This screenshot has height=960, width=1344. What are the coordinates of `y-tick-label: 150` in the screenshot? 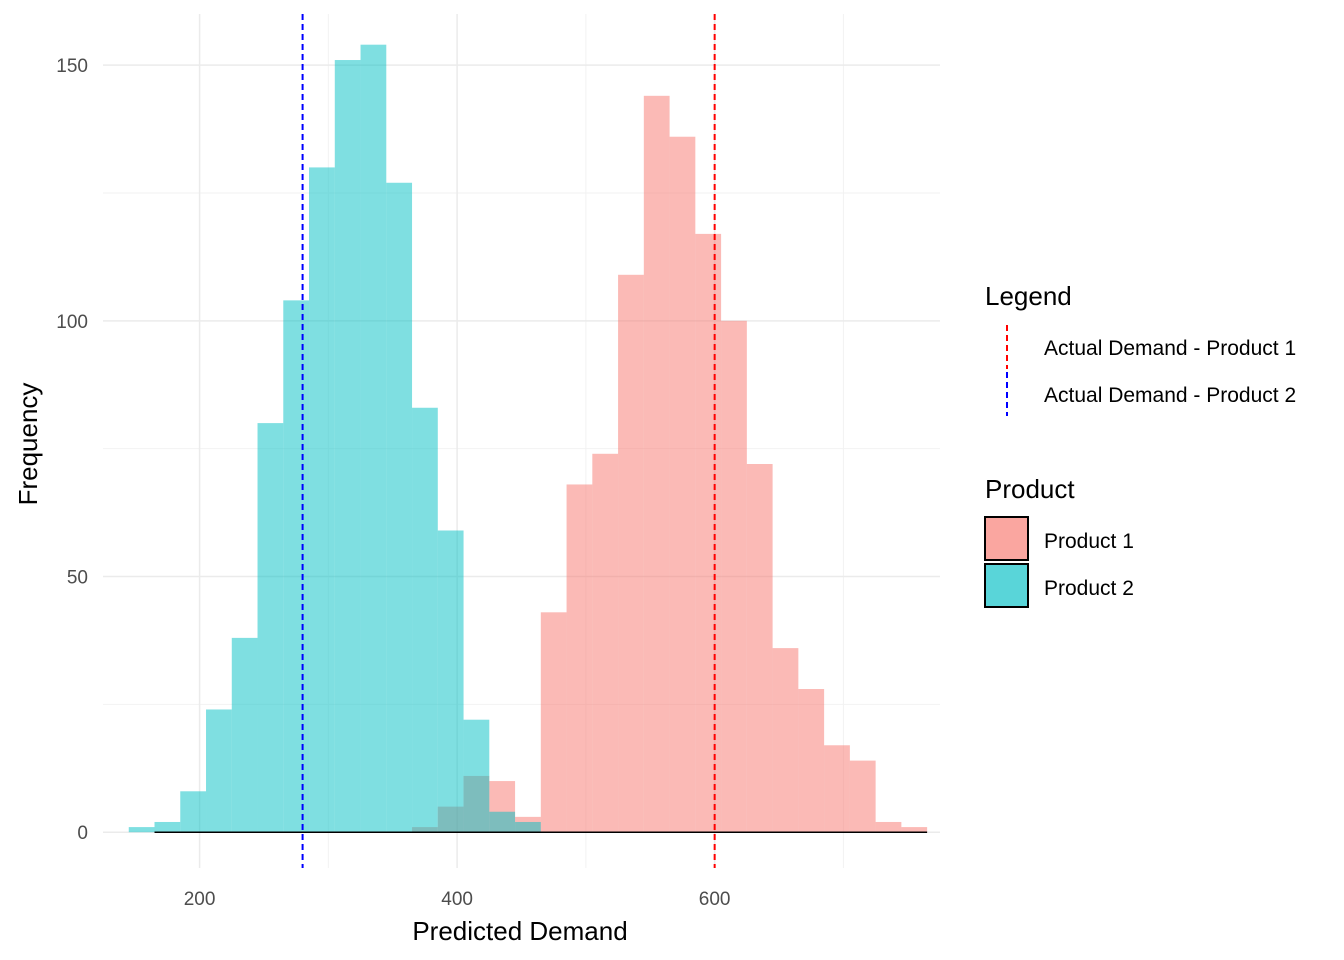 It's located at (72, 66).